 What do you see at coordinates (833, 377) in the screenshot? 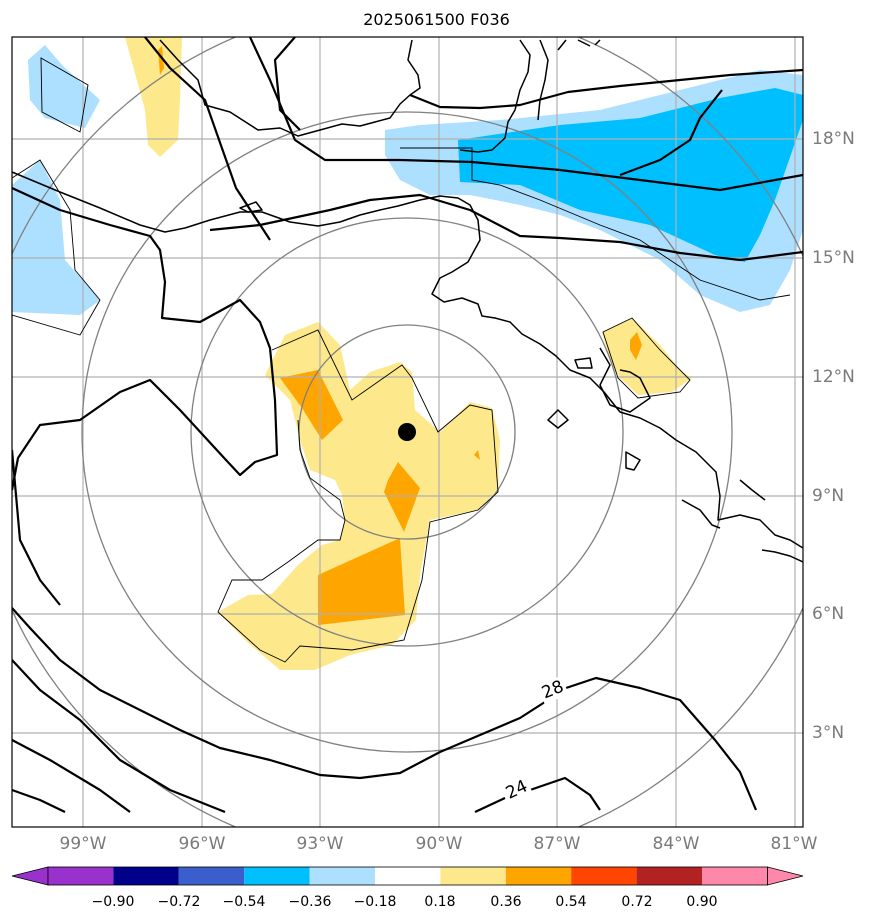
I see `lat-label-12n: 12°N` at bounding box center [833, 377].